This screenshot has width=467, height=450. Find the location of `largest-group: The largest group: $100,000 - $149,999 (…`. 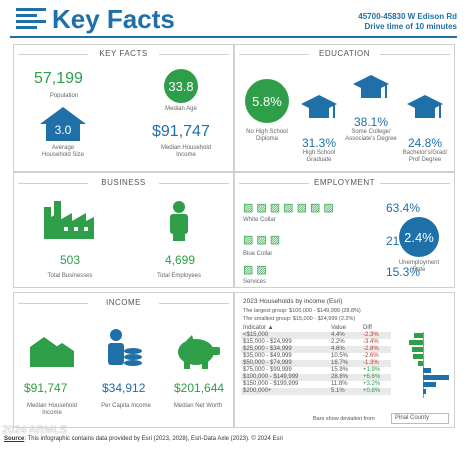

largest-group: The largest group: $100,000 - $149,999 (… is located at coordinates (302, 311).